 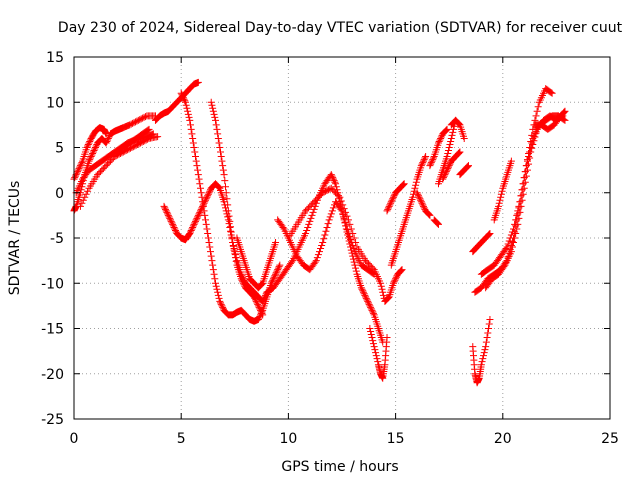 I want to click on series-arc9, so click(x=256, y=263).